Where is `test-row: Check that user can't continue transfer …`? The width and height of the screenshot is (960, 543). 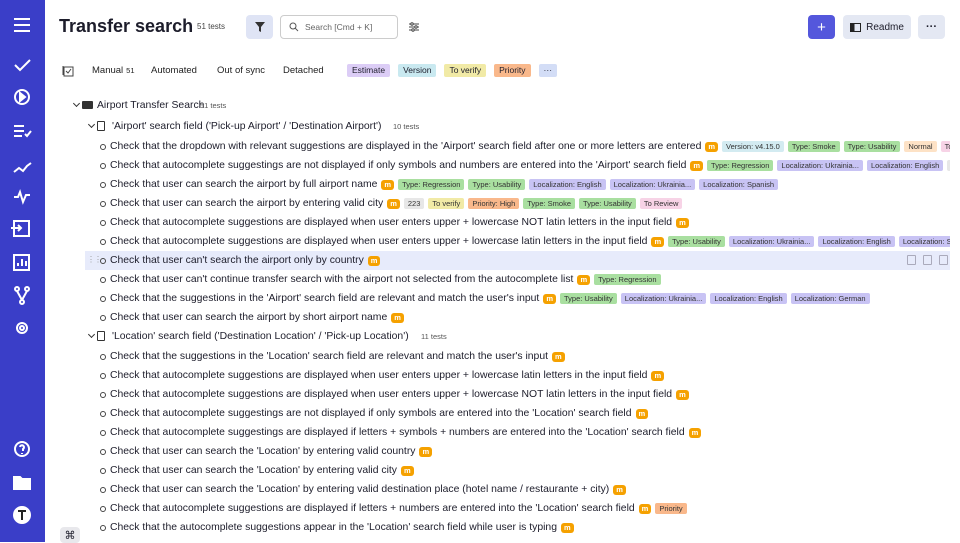 test-row: Check that user can't continue transfer … is located at coordinates (517, 279).